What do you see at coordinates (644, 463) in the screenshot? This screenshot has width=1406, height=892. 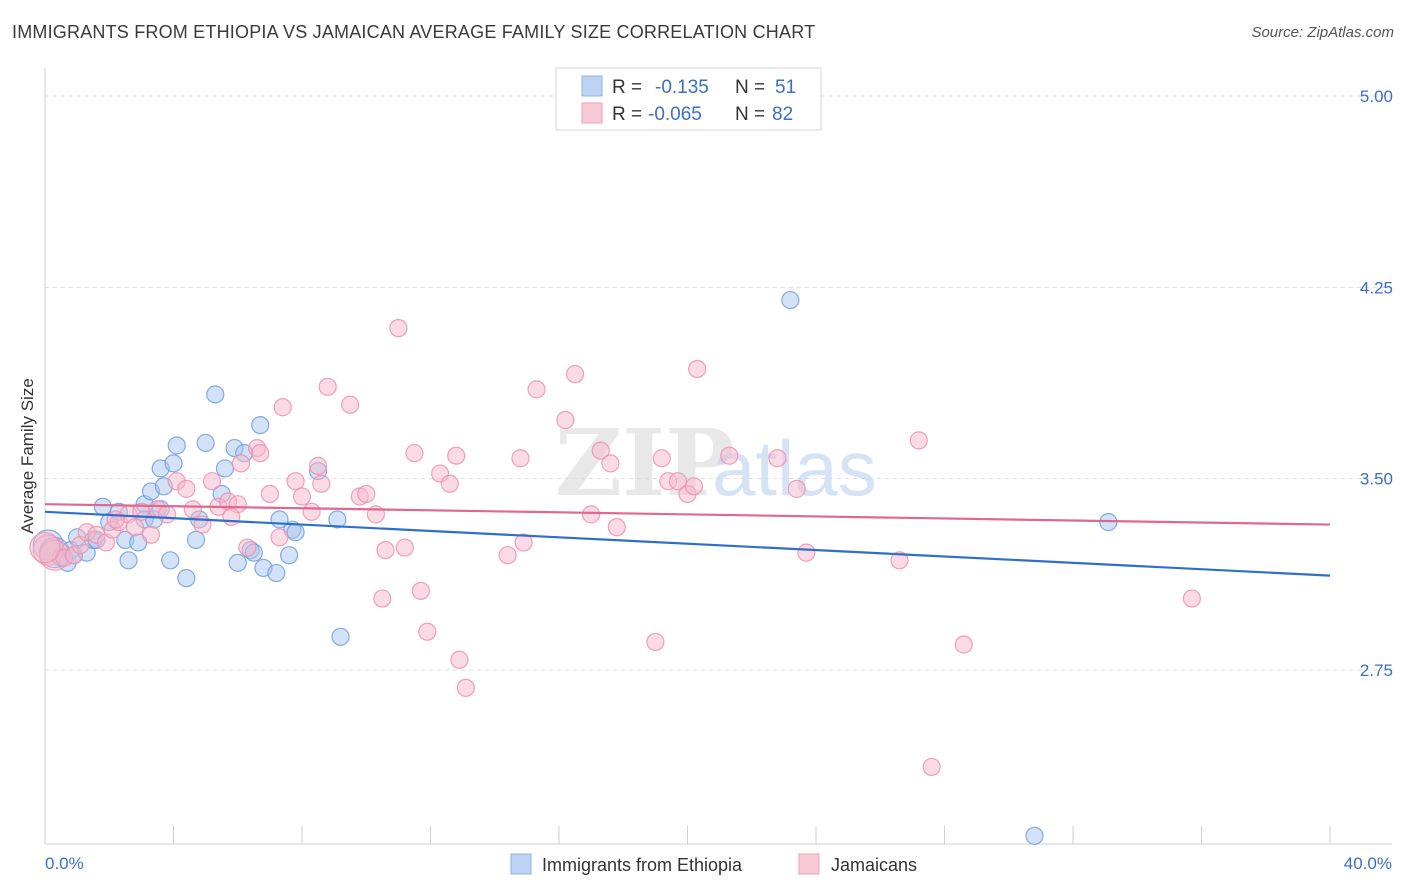 I see `watermark-zip: ZIP` at bounding box center [644, 463].